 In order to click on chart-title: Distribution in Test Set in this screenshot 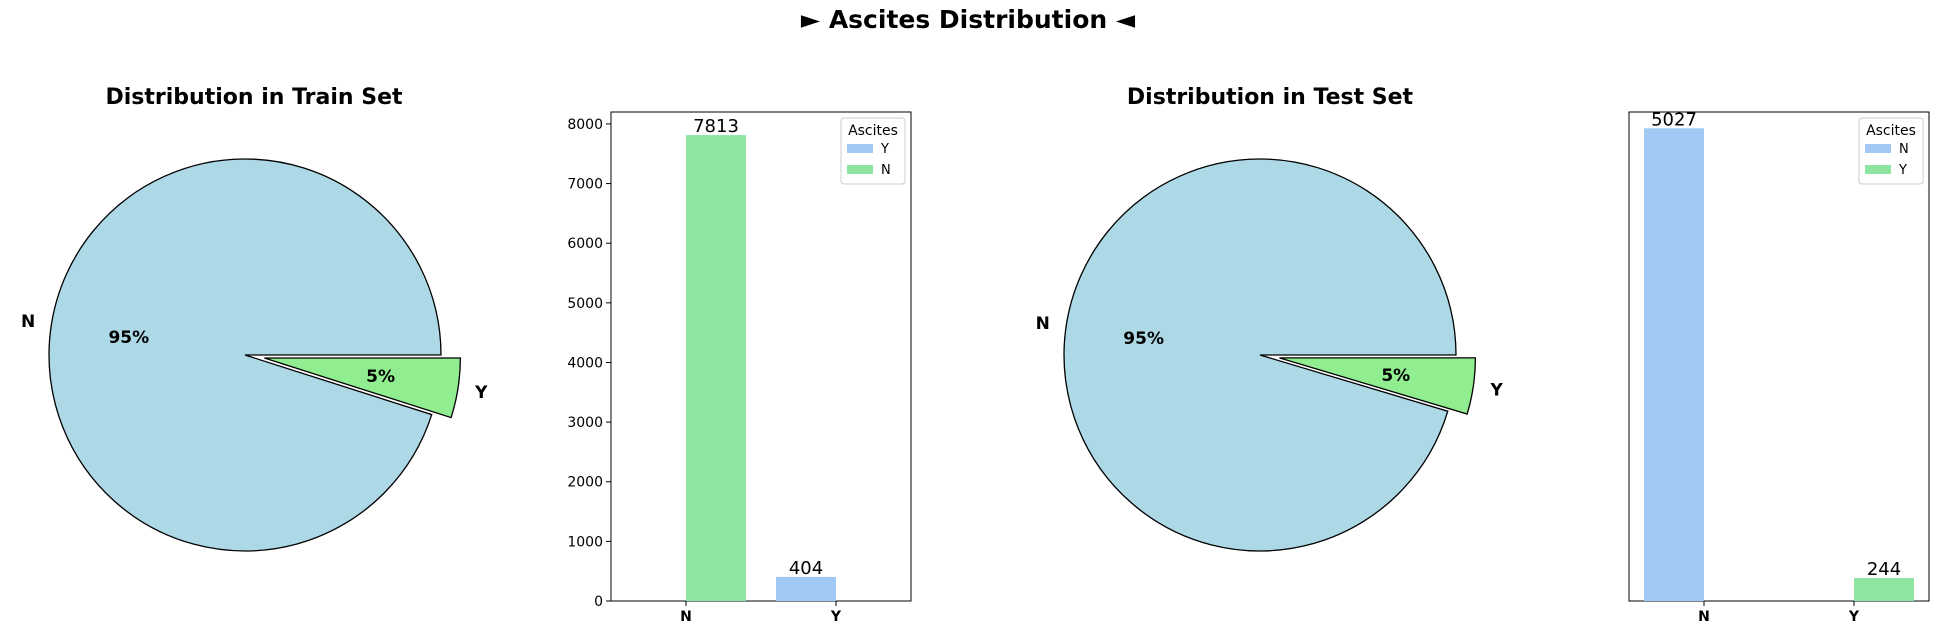, I will do `click(1270, 97)`.